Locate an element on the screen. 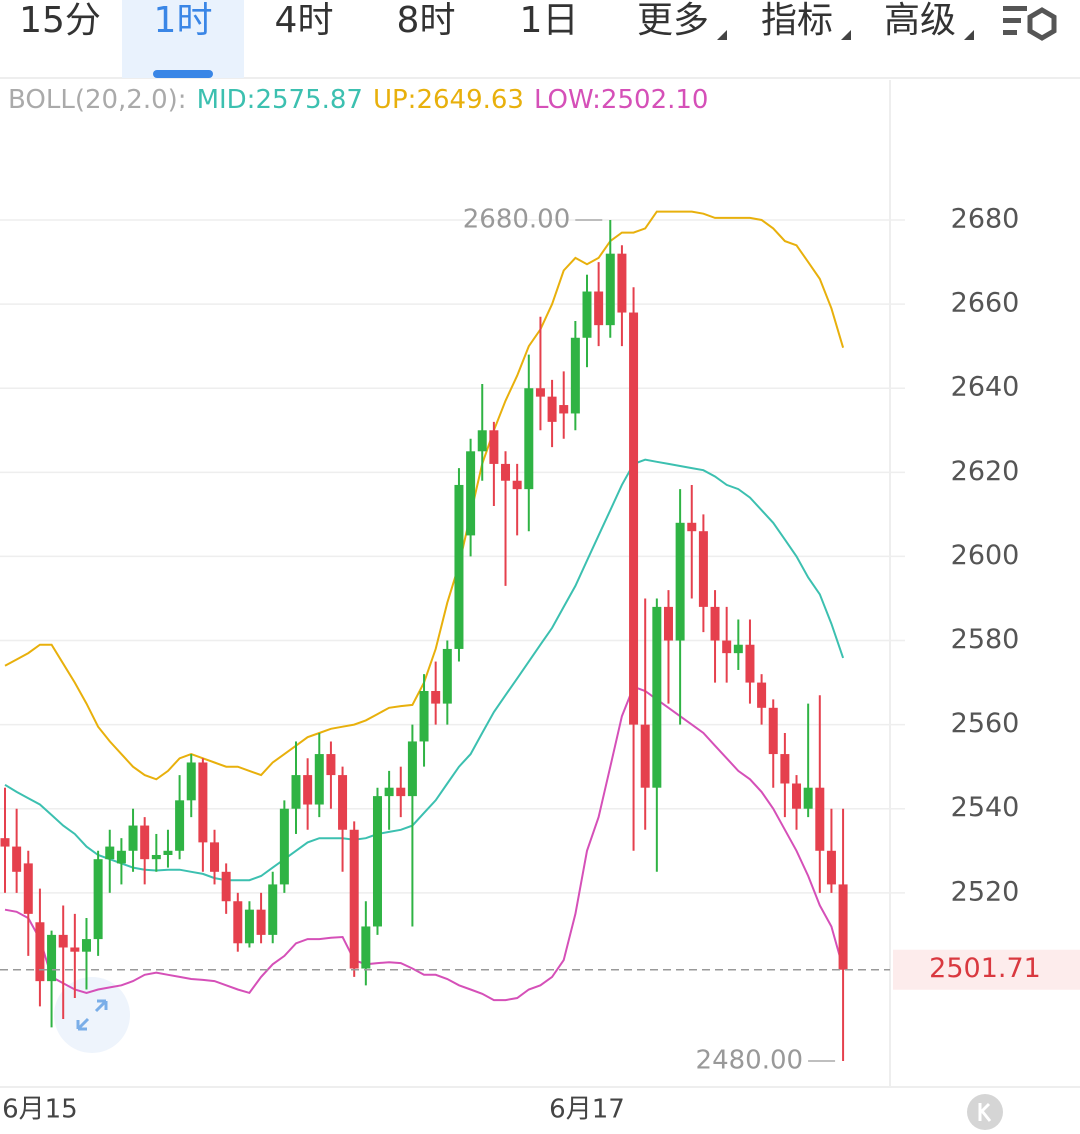 This screenshot has width=1080, height=1134. icon-circle is located at coordinates (92, 1015).